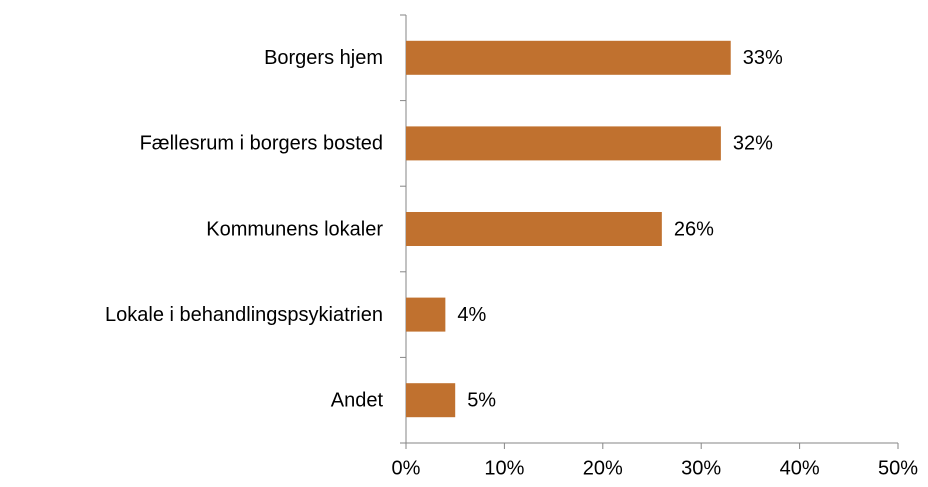 This screenshot has height=487, width=928. What do you see at coordinates (323, 58) in the screenshot?
I see `y-tick-label: Borgers hjem` at bounding box center [323, 58].